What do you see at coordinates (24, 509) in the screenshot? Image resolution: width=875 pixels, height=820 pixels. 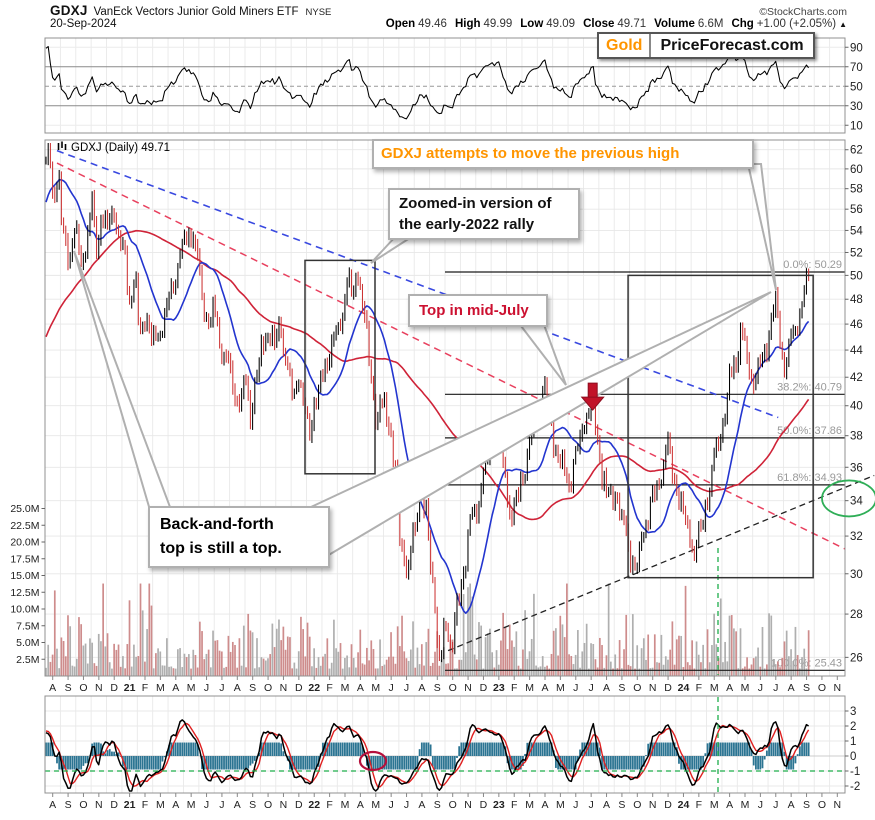 I see `svg-text: 25.0M` at bounding box center [24, 509].